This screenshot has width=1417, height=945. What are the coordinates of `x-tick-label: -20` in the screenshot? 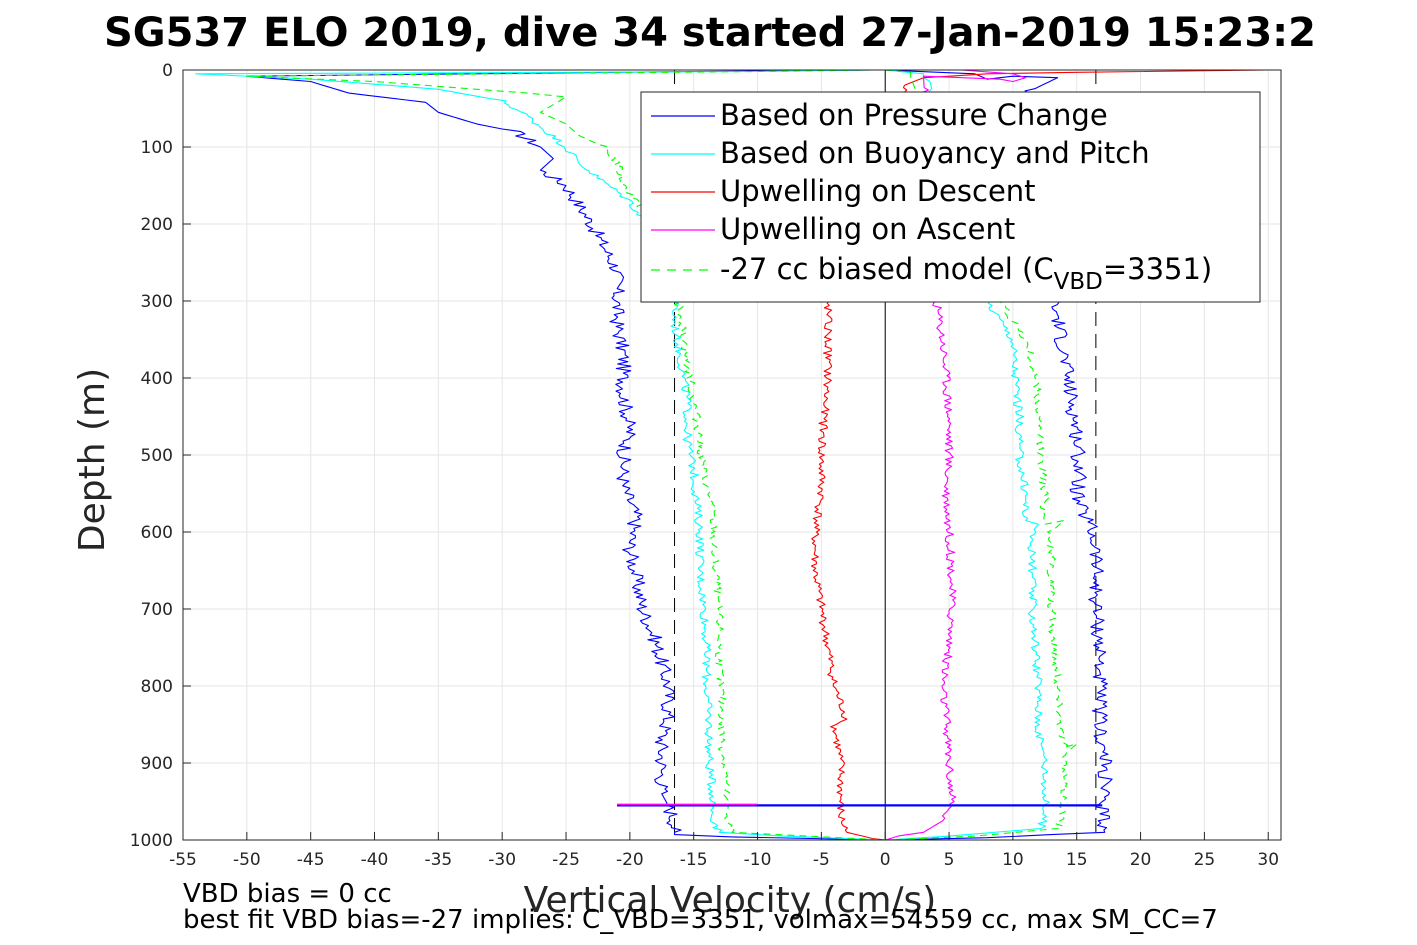 It's located at (630, 860).